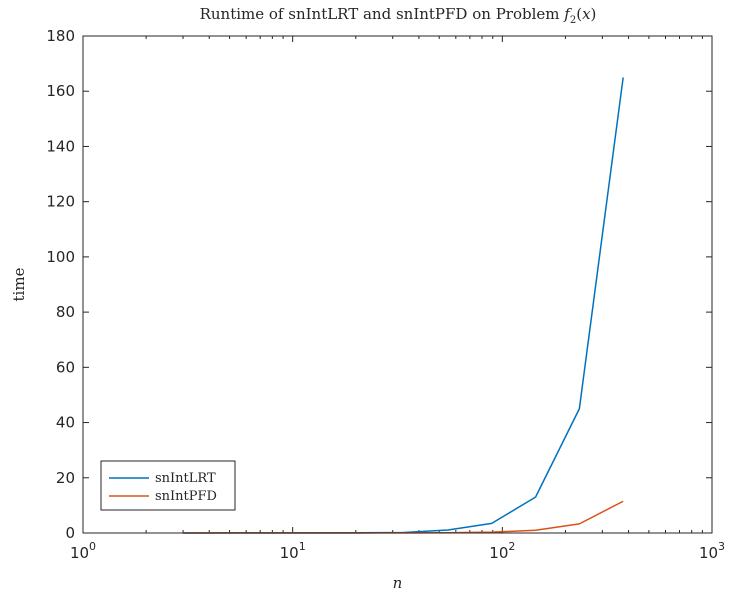 The image size is (734, 598). Describe the element at coordinates (186, 496) in the screenshot. I see `legend-label-sn-int-pfd: snIntPFD` at that location.